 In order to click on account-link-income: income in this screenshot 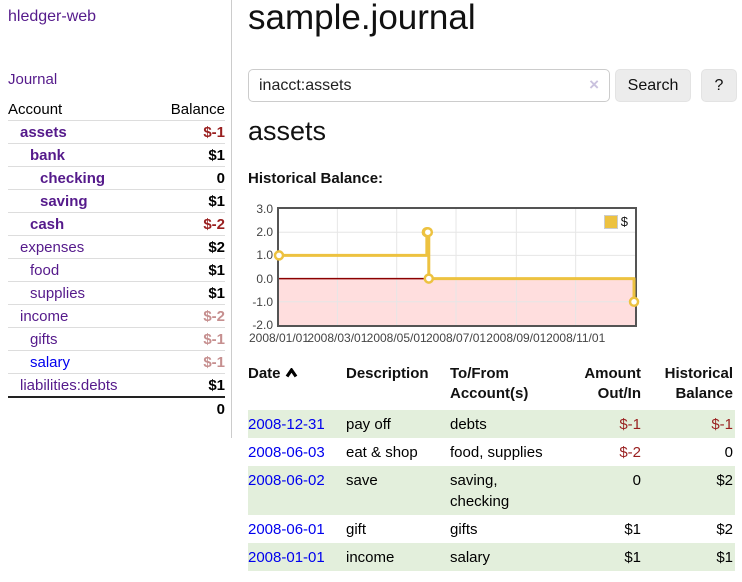, I will do `click(44, 316)`.